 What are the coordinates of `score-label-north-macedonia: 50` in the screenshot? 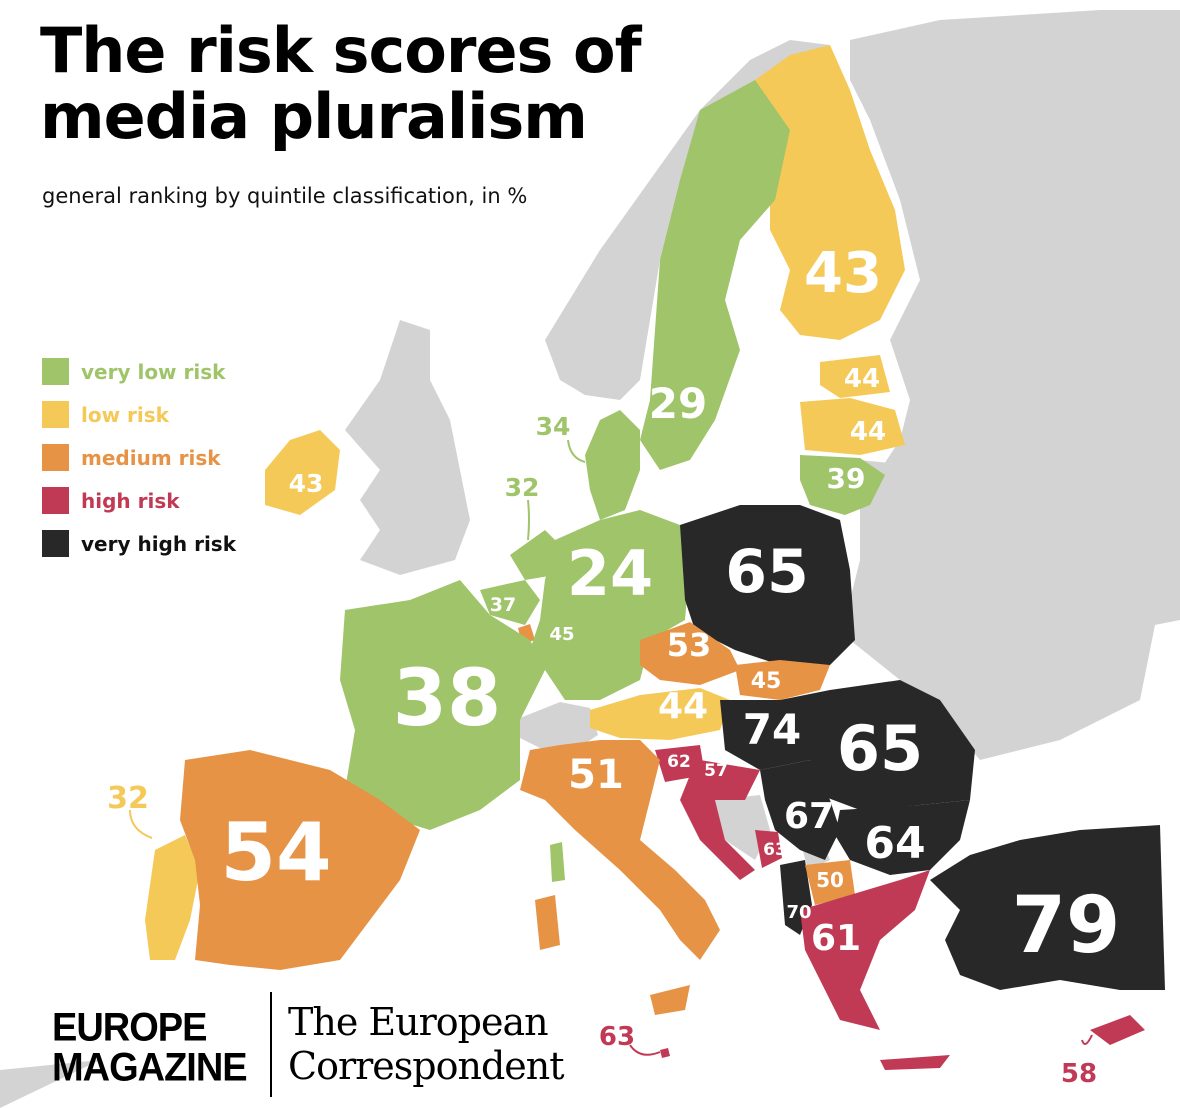 It's located at (830, 880).